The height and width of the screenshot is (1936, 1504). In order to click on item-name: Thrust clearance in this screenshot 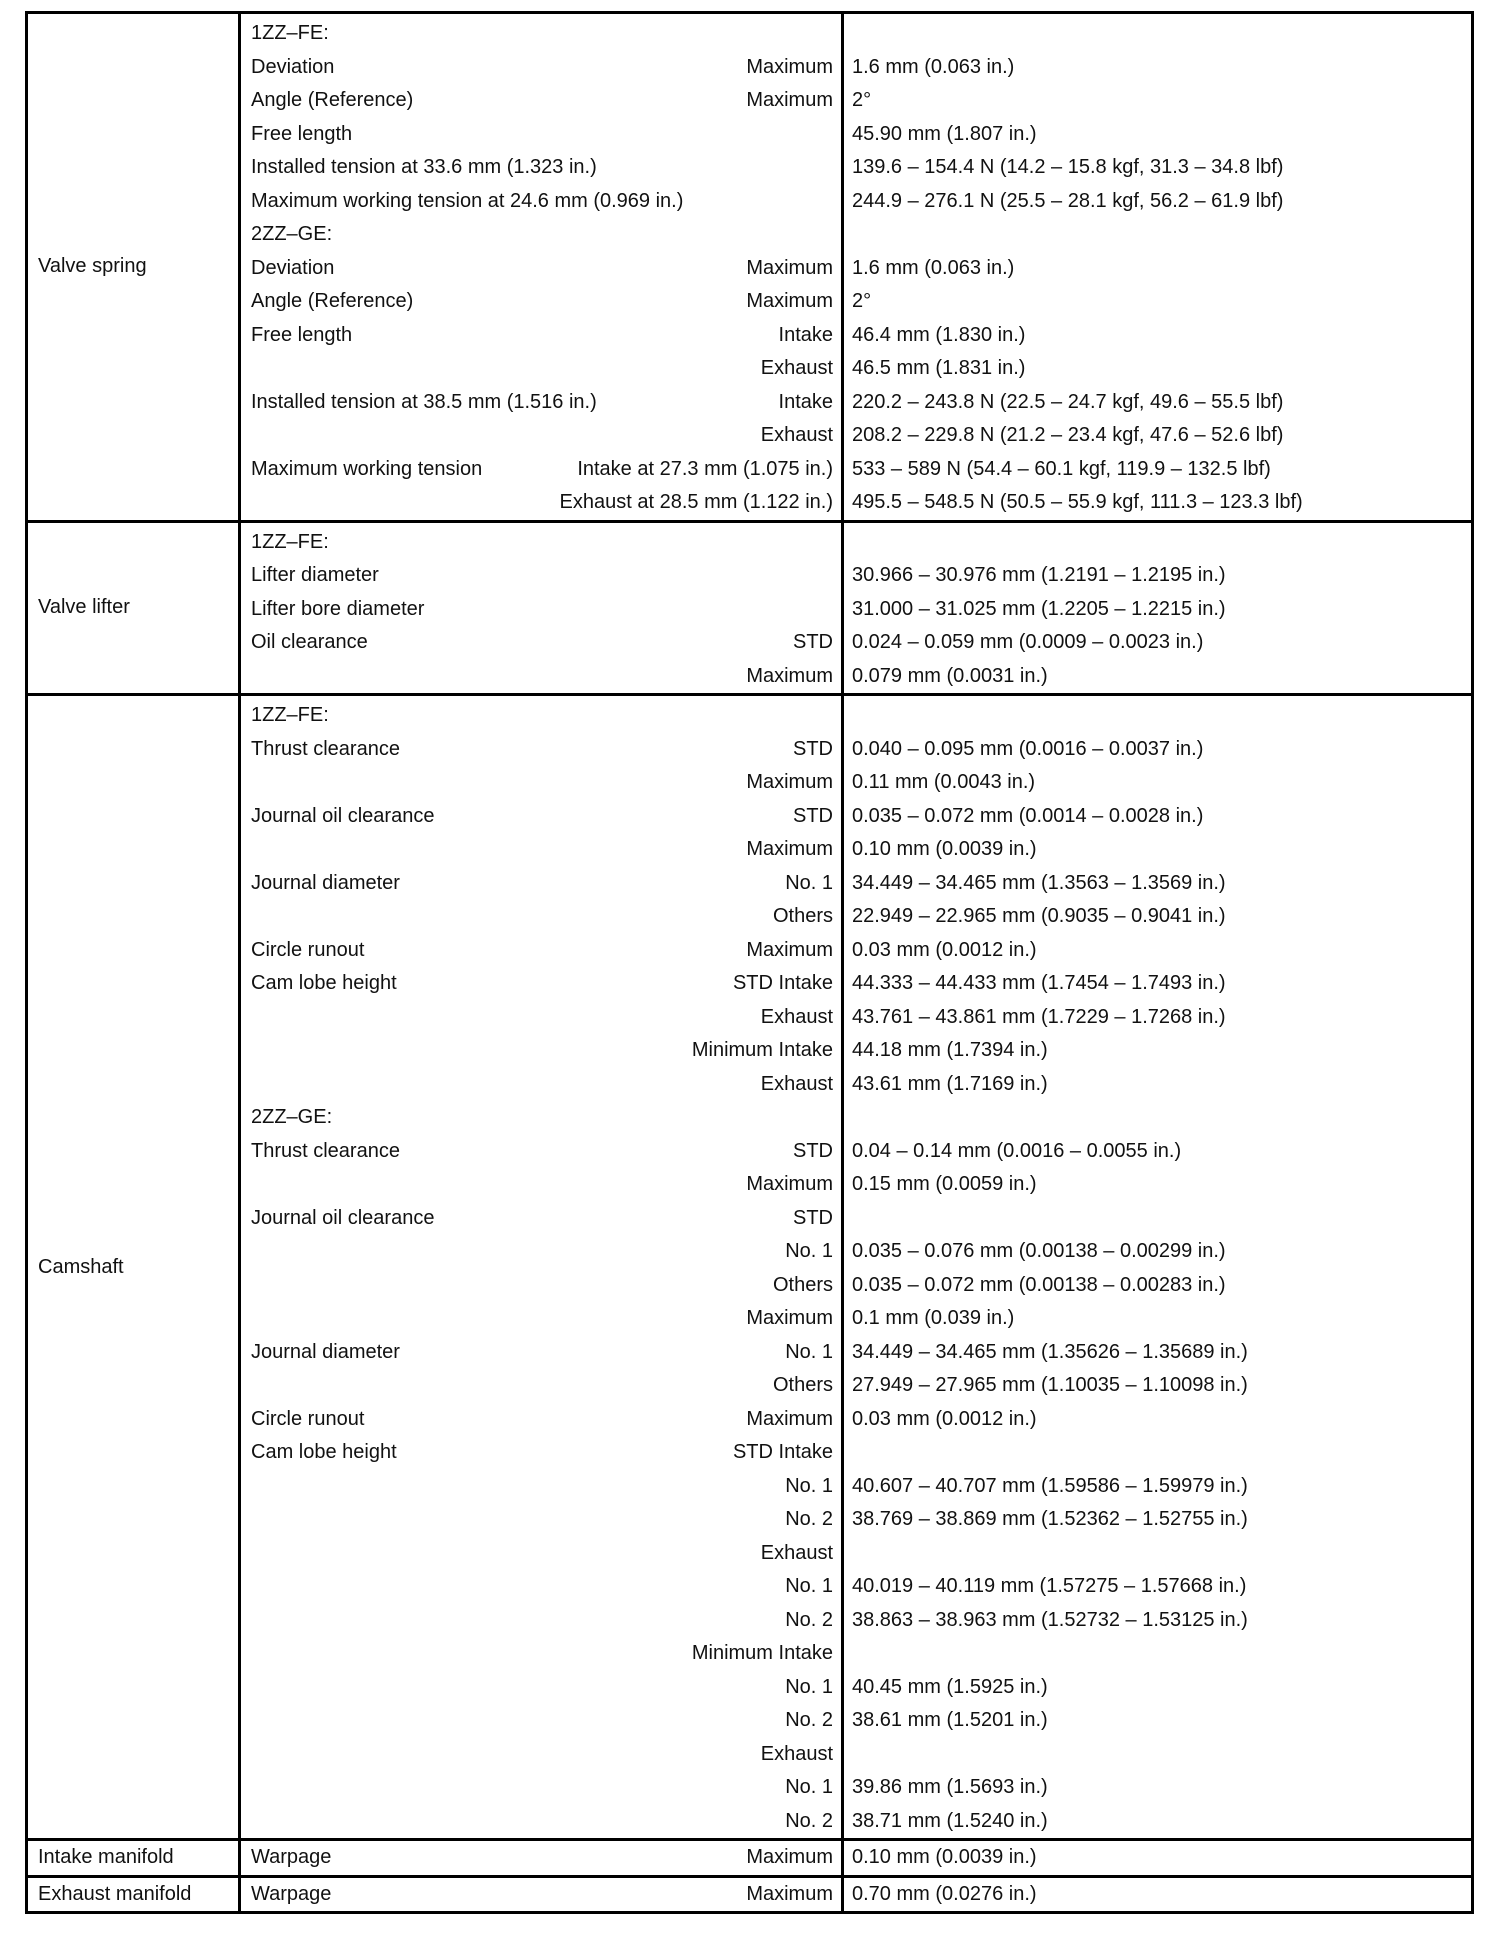, I will do `click(325, 1150)`.